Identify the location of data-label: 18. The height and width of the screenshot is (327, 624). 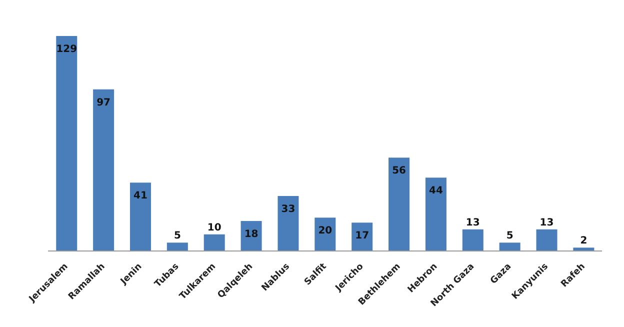
(251, 234).